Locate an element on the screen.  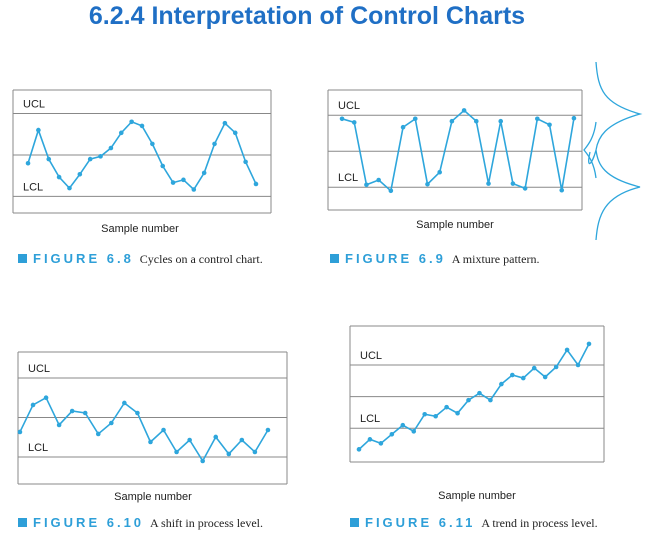
figure-label: FIGURE 6.11 is located at coordinates (412, 522).